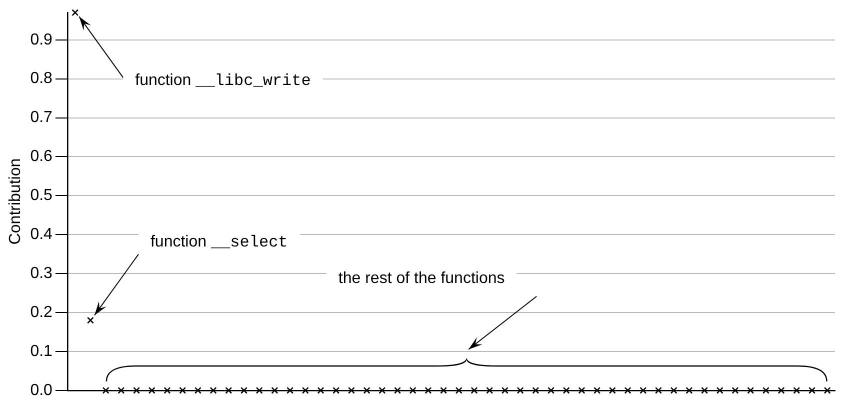 This screenshot has width=841, height=403. I want to click on y-tick-label: 0.0, so click(41, 390).